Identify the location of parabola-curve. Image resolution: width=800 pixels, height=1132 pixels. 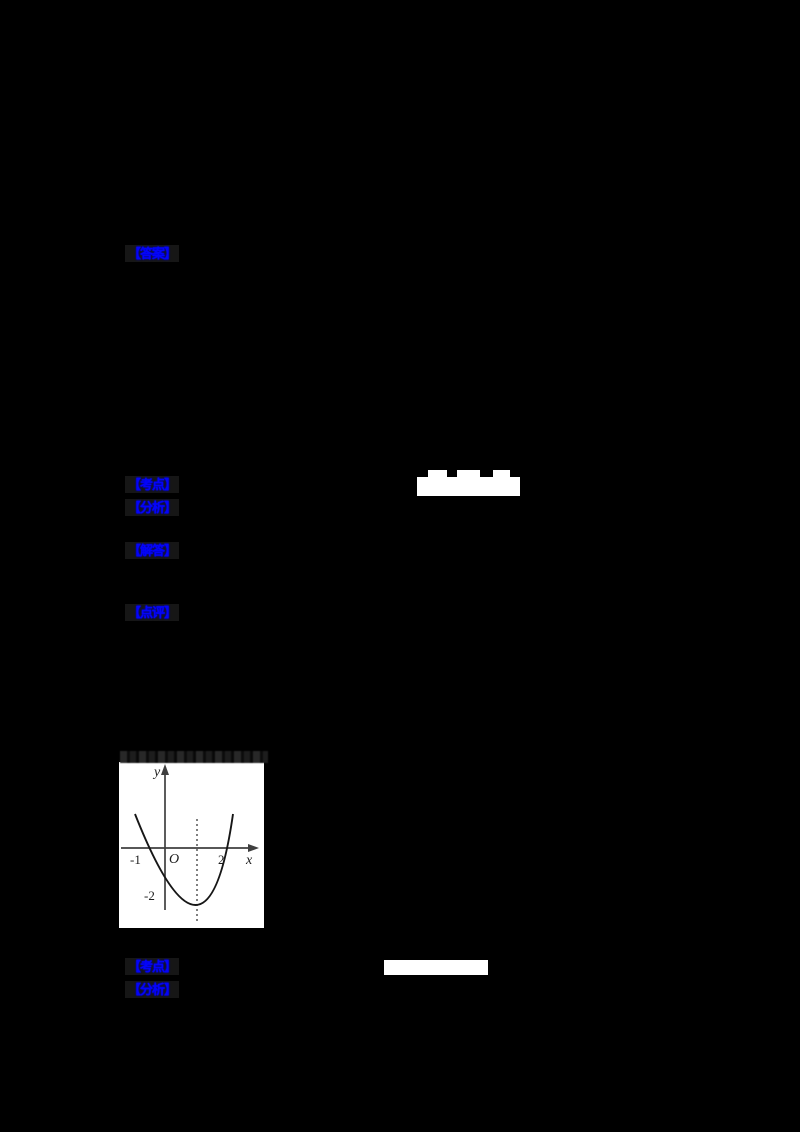
(184, 859).